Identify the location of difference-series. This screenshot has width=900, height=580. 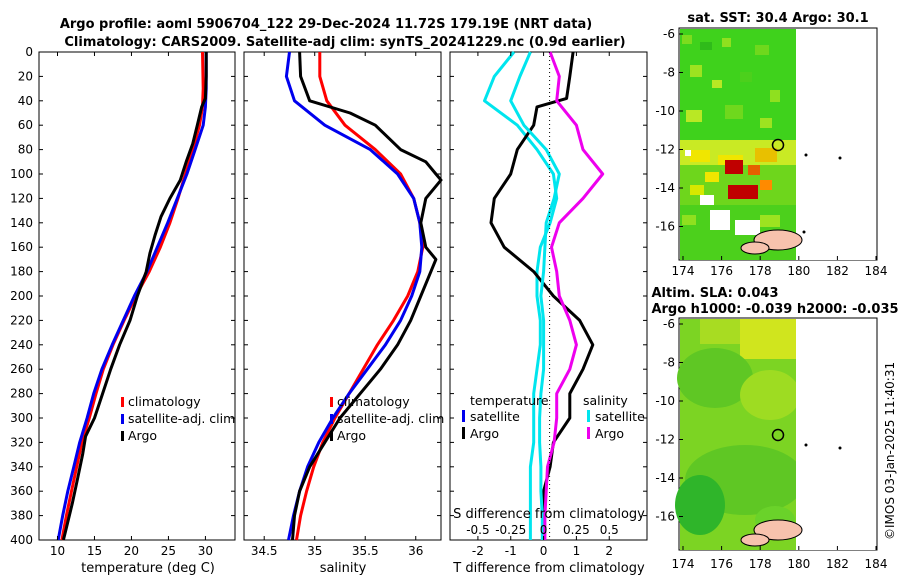
(544, 295).